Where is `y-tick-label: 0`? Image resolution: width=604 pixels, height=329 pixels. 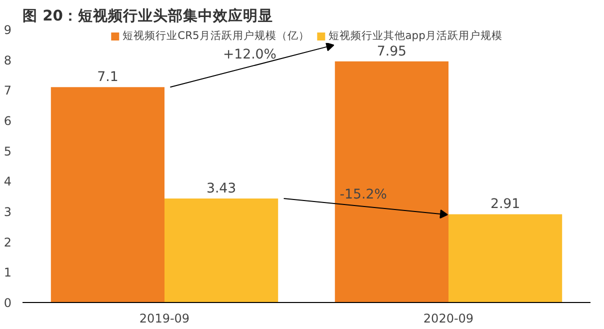
y-tick-label: 0 is located at coordinates (8, 303).